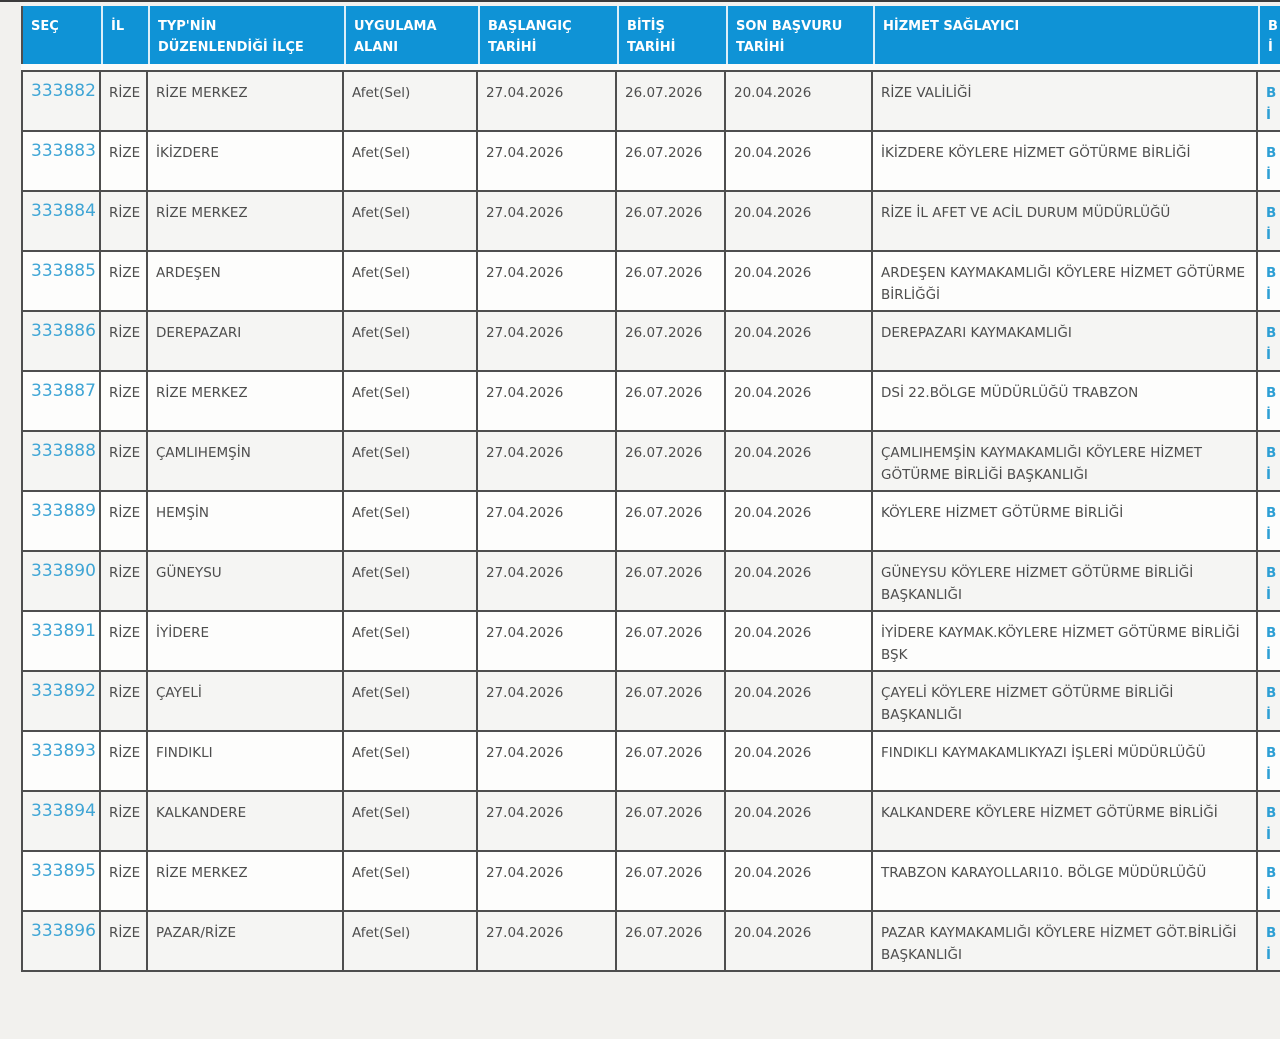  What do you see at coordinates (246, 162) in the screenshot?
I see `cell-ilce: İKİZDERE` at bounding box center [246, 162].